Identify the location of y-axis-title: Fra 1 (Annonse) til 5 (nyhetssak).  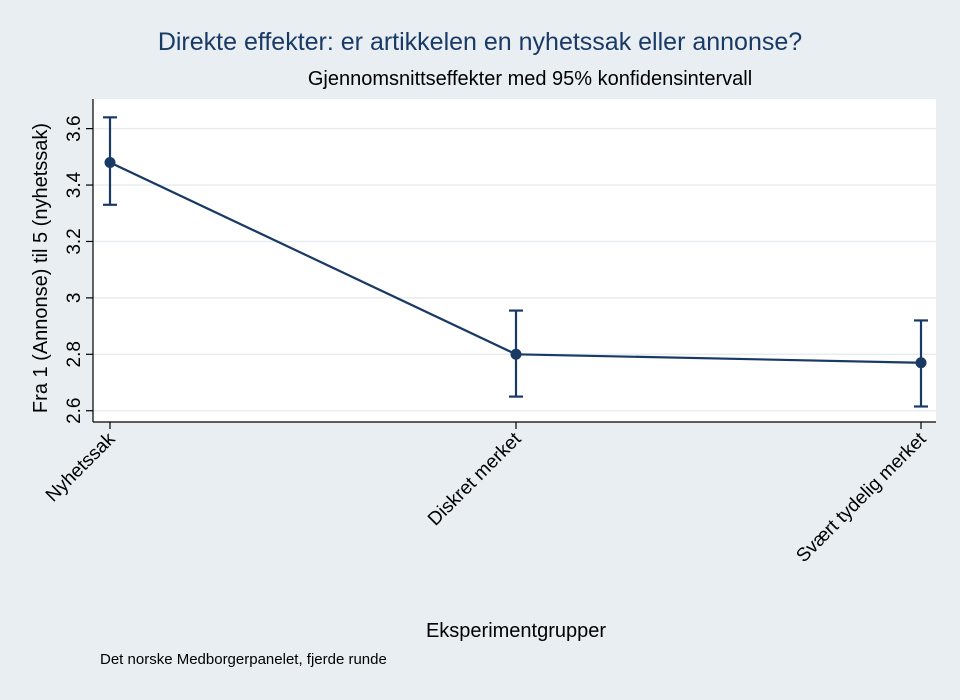
(41, 268).